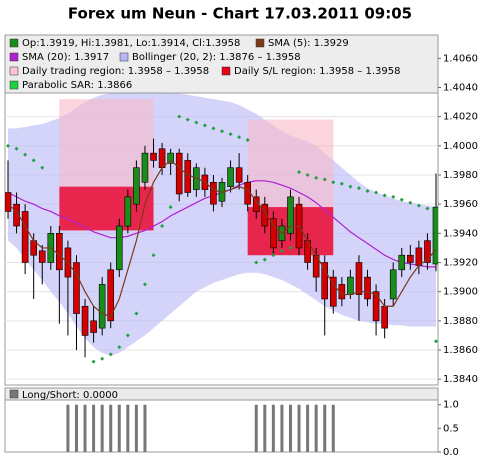  Describe the element at coordinates (451, 405) in the screenshot. I see `y-tick-label: 1.0` at that location.